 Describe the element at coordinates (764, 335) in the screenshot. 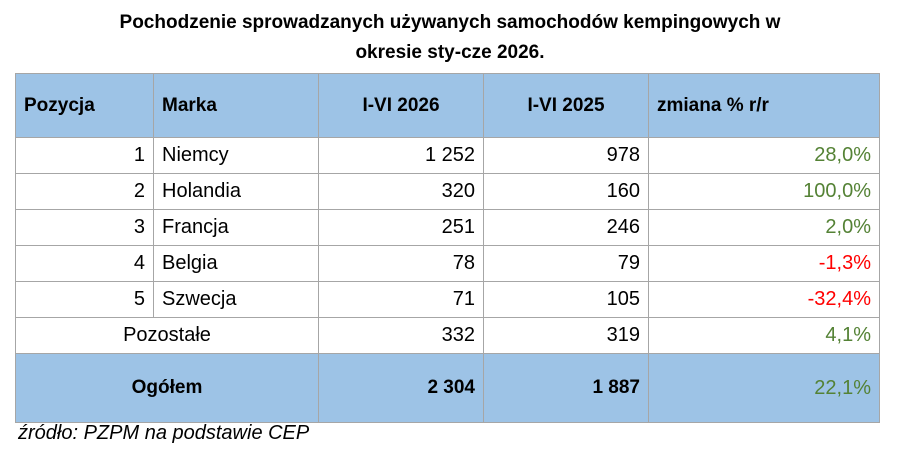

I see `other-change: 4,1%` at that location.